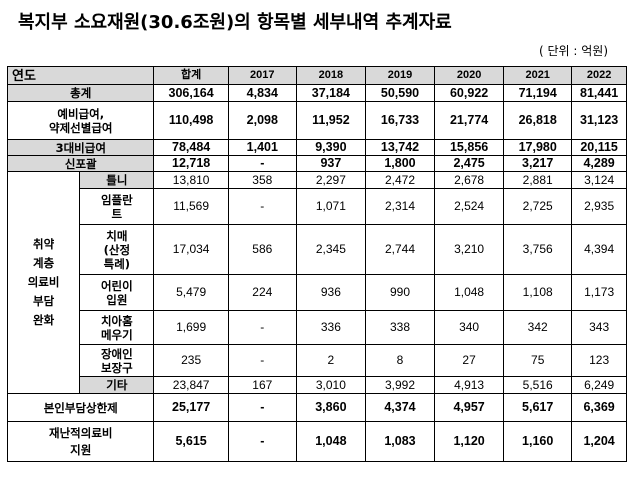 The image size is (634, 478). What do you see at coordinates (262, 180) in the screenshot?
I see `cell: 358` at bounding box center [262, 180].